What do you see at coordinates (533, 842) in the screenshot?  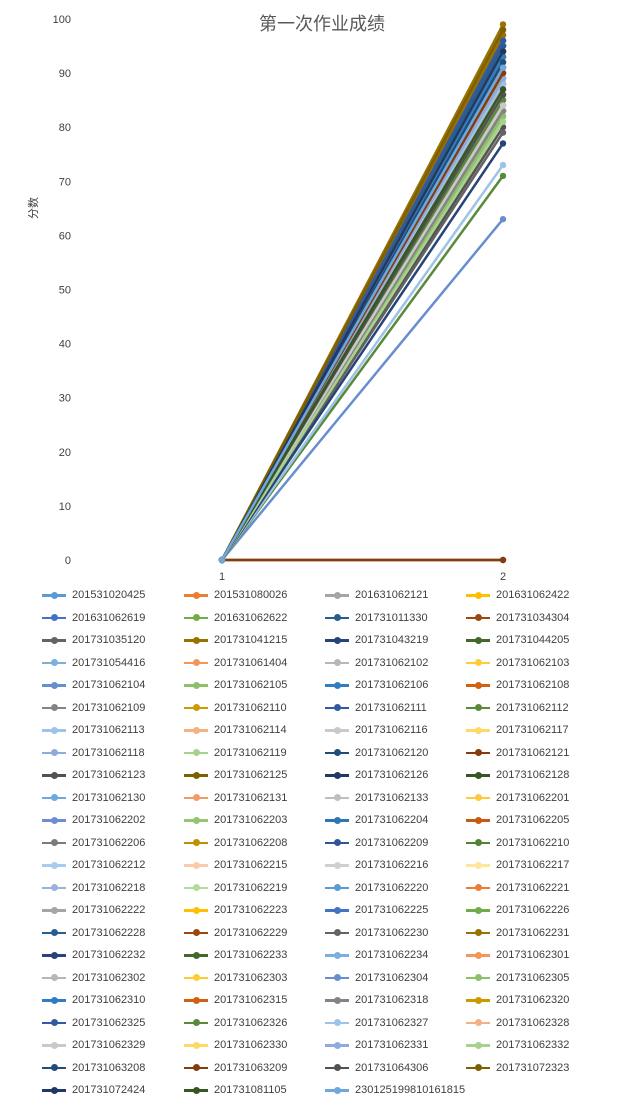 I see `legend-label: 201731062210` at bounding box center [533, 842].